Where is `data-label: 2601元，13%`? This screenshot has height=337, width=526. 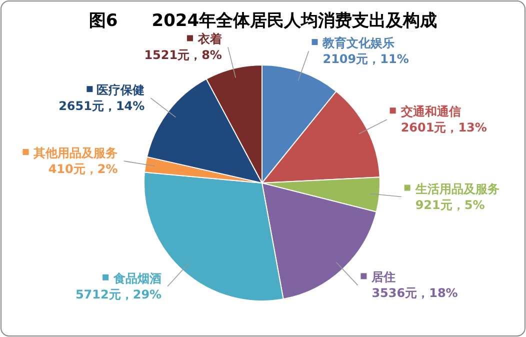 data-label: 2601元，13% is located at coordinates (443, 127).